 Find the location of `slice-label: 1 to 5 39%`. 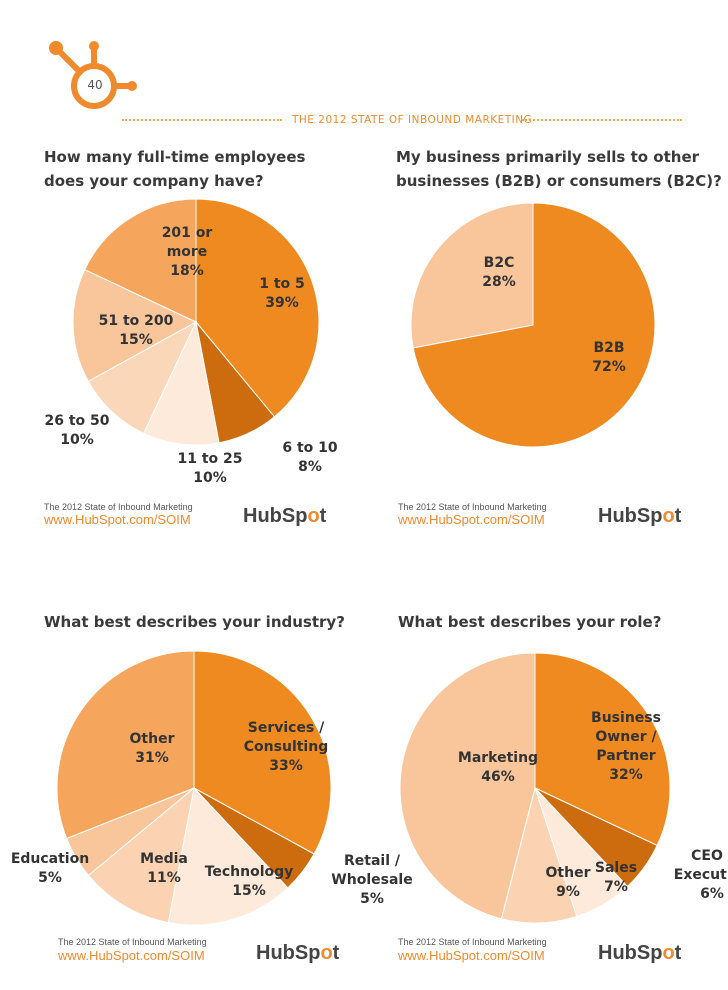

slice-label: 1 to 5 39% is located at coordinates (282, 293).